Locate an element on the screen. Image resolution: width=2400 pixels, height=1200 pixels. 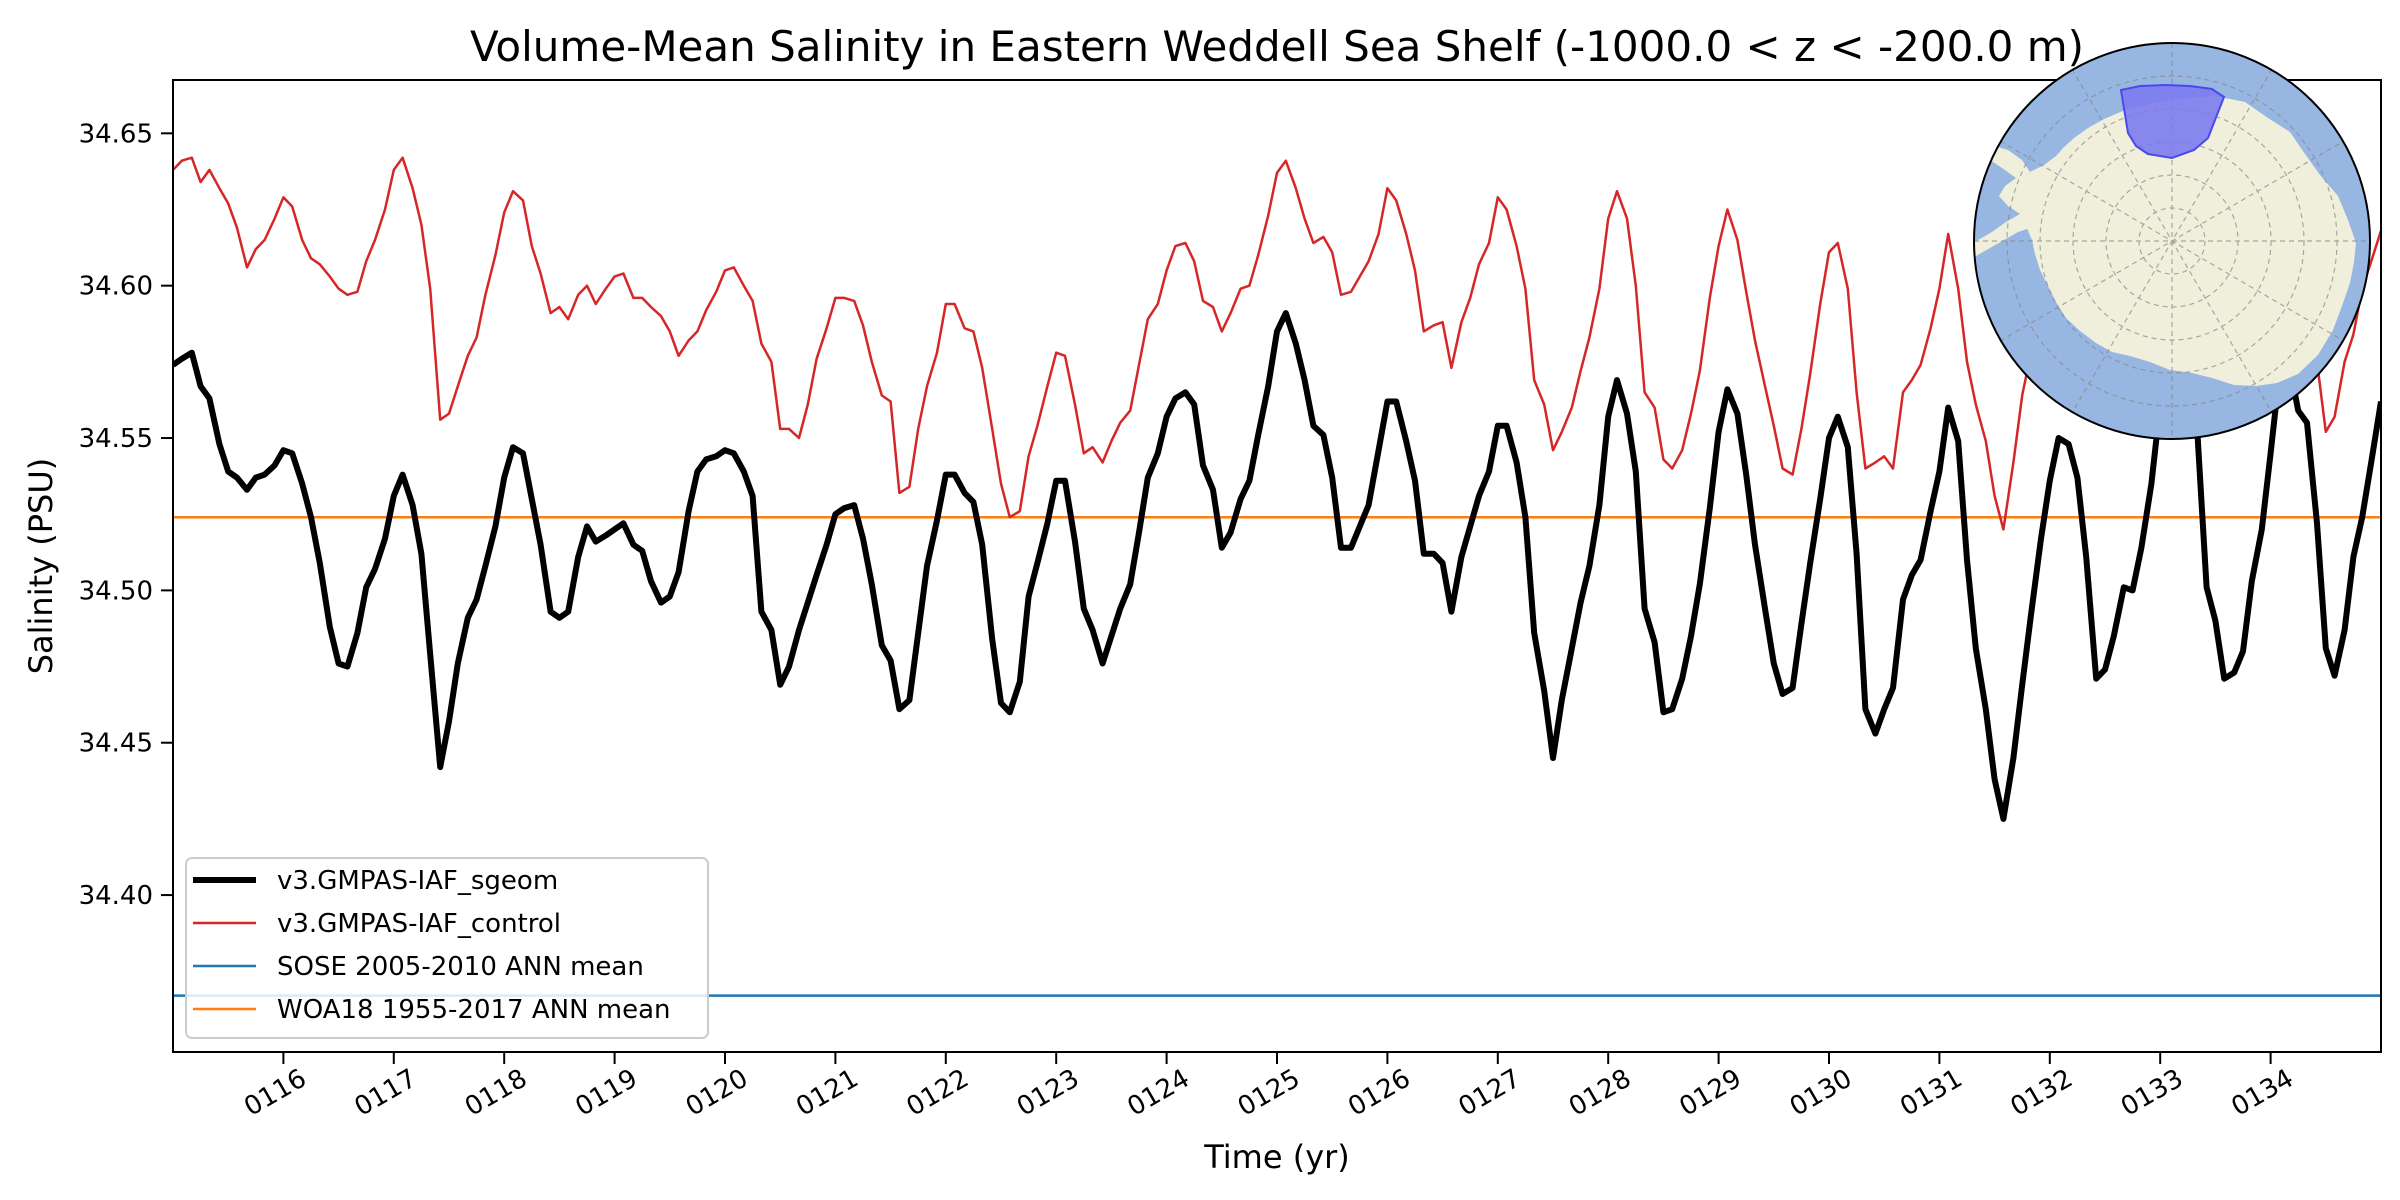
legend-box is located at coordinates (447, 948).